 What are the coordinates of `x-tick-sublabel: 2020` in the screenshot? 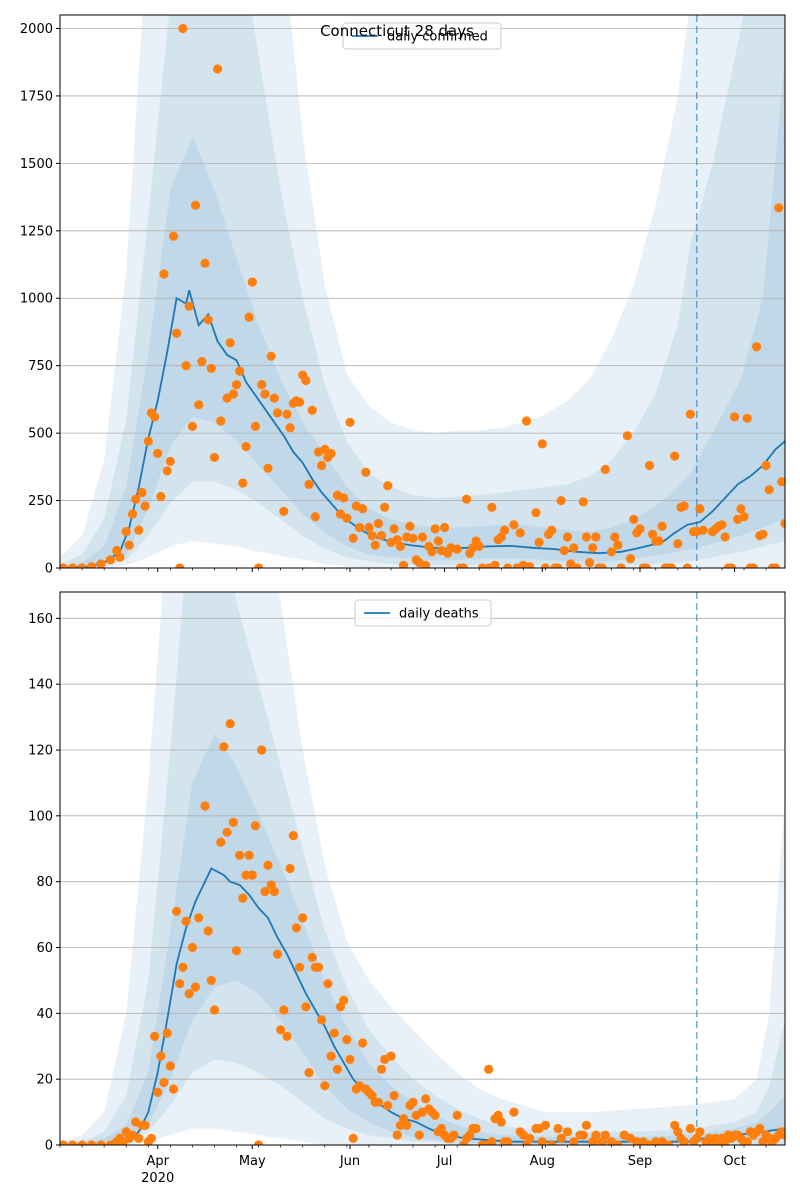 It's located at (157, 1178).